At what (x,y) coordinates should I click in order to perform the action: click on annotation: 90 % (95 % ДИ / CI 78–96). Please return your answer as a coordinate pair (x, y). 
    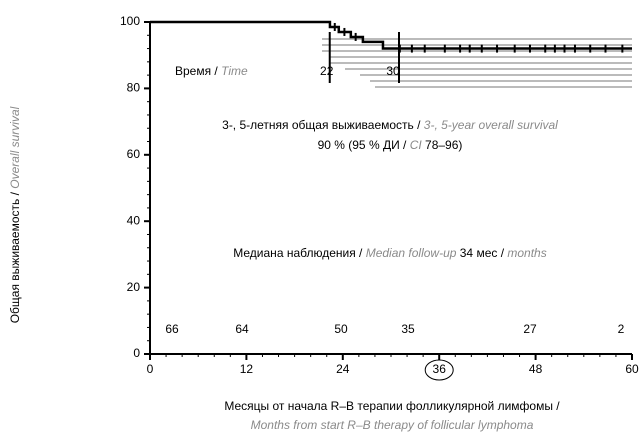
    Looking at the image, I should click on (390, 145).